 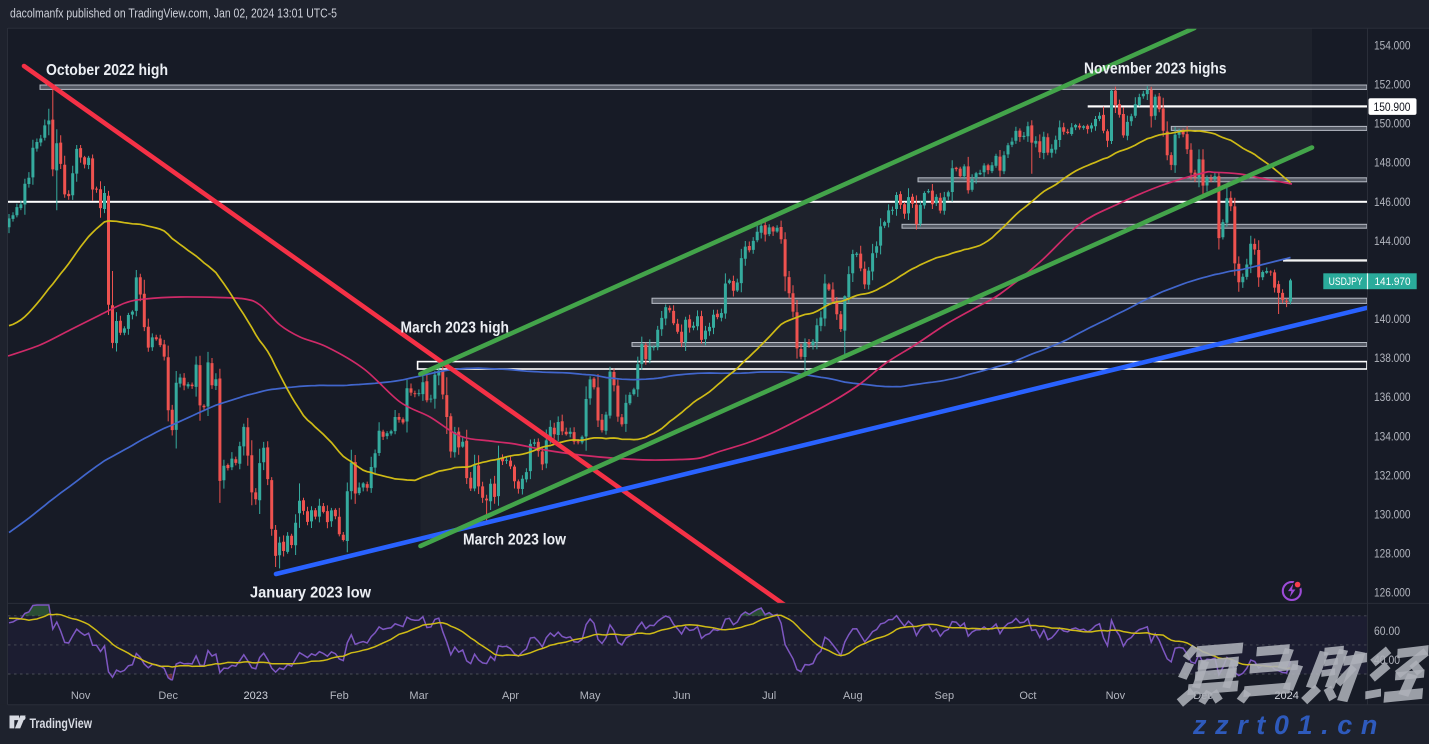 What do you see at coordinates (1392, 202) in the screenshot?
I see `svg-text: 146.000` at bounding box center [1392, 202].